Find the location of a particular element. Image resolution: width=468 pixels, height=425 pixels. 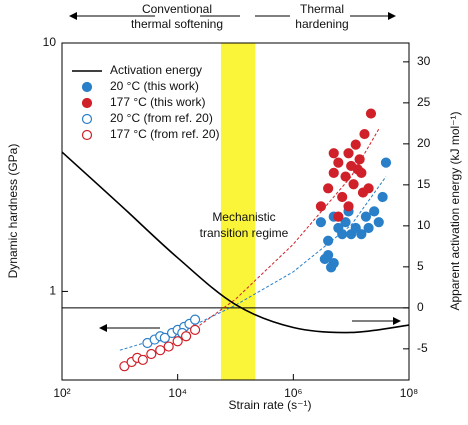

x-tick-label: 10² is located at coordinates (61, 393).